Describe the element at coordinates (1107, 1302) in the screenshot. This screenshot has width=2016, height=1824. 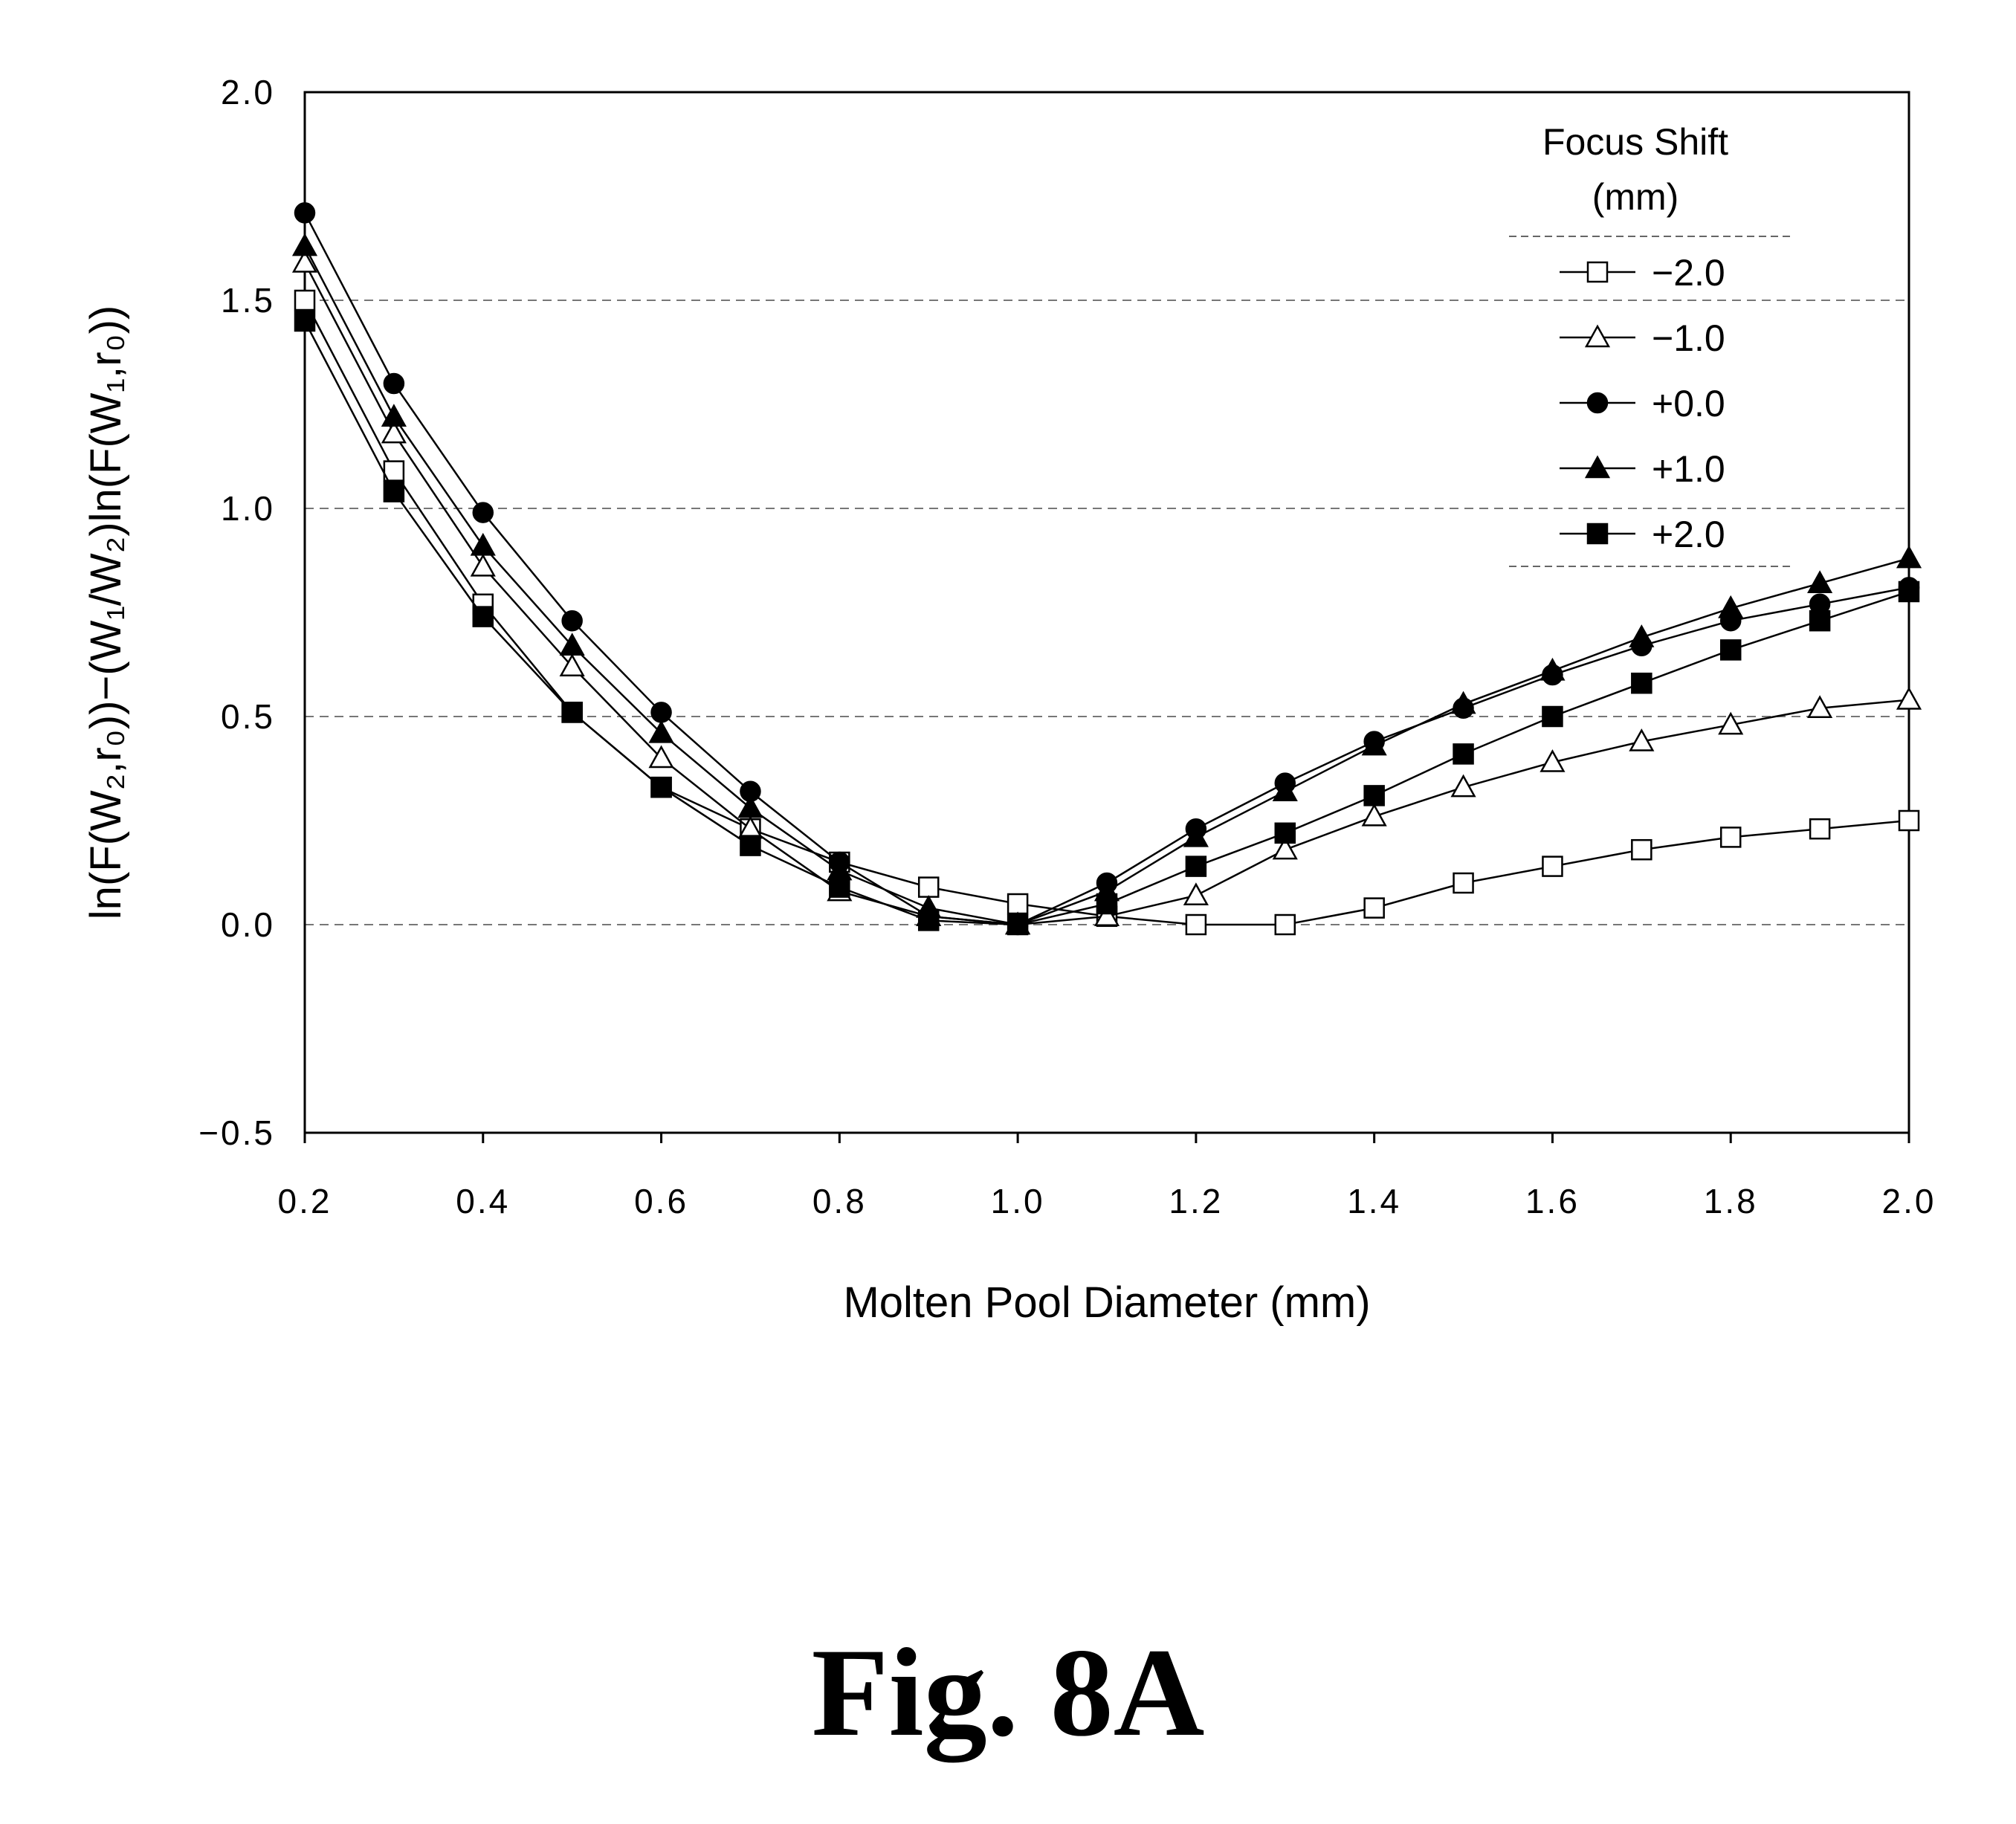
I see `x-axis-title: Molten Pool Diameter (mm)` at that location.